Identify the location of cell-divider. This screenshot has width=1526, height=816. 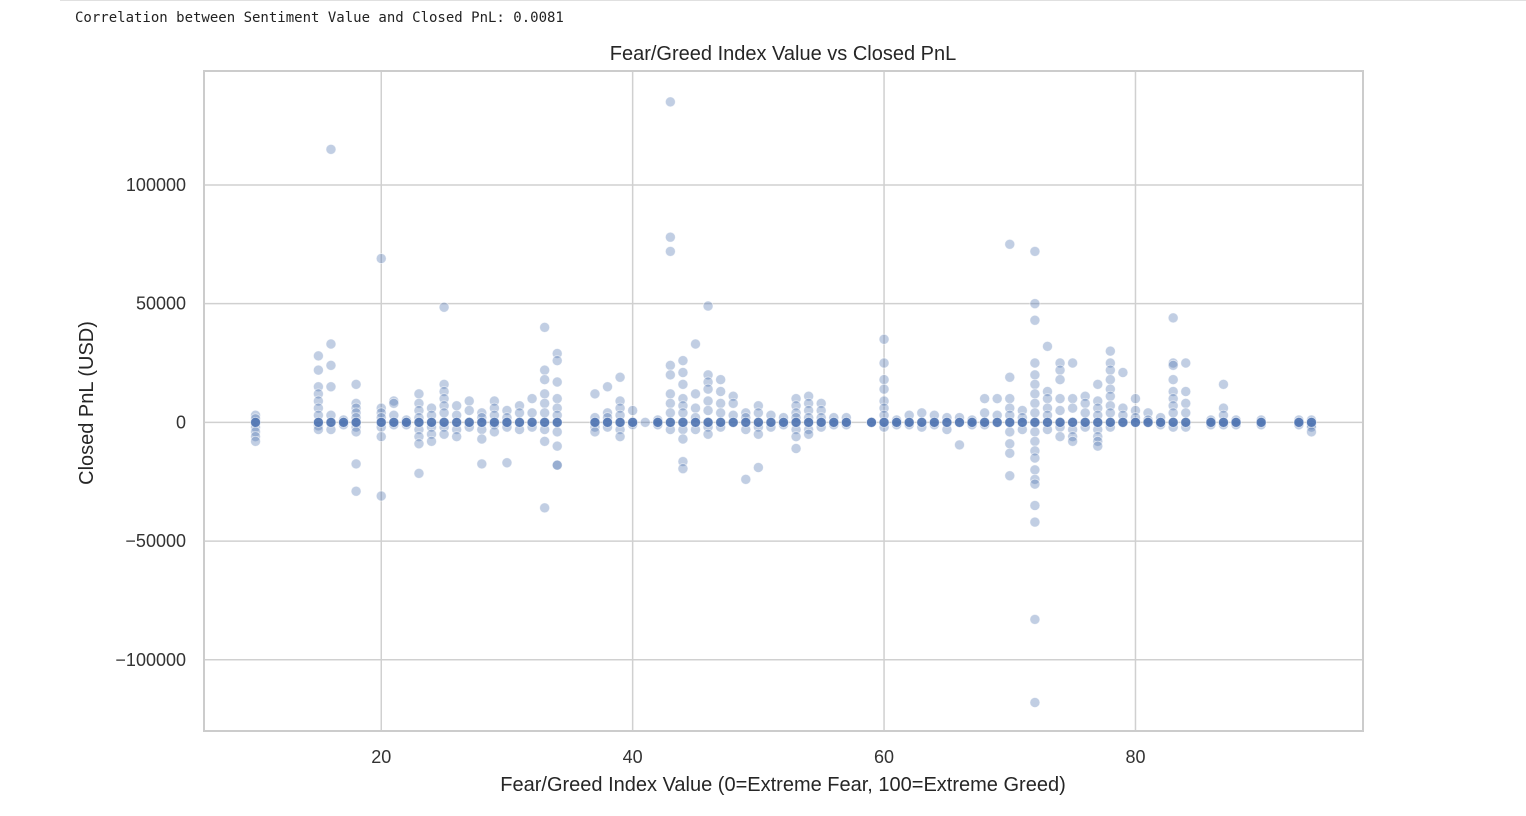
(793, 0).